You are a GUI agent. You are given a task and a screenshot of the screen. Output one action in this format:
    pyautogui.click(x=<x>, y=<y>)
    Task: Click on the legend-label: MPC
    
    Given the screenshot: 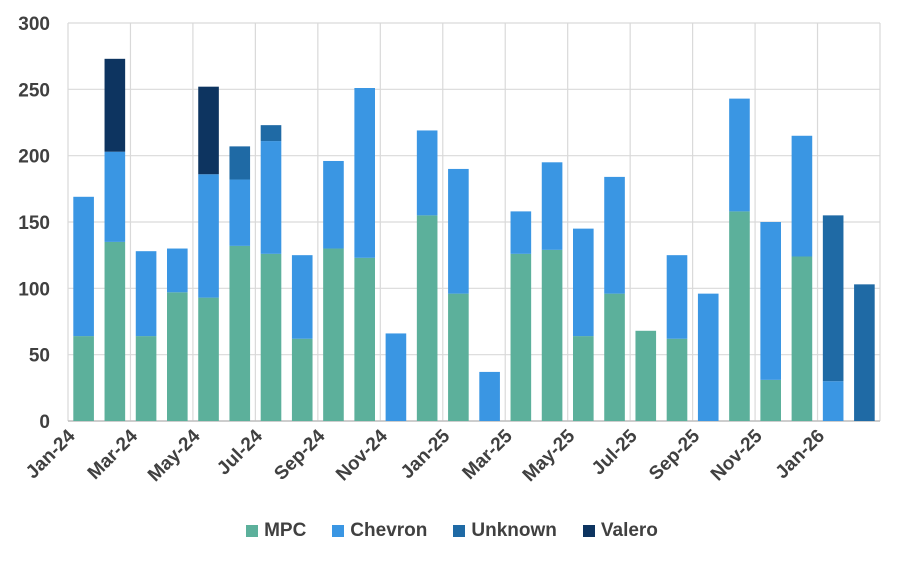 What is the action you would take?
    pyautogui.click(x=285, y=530)
    